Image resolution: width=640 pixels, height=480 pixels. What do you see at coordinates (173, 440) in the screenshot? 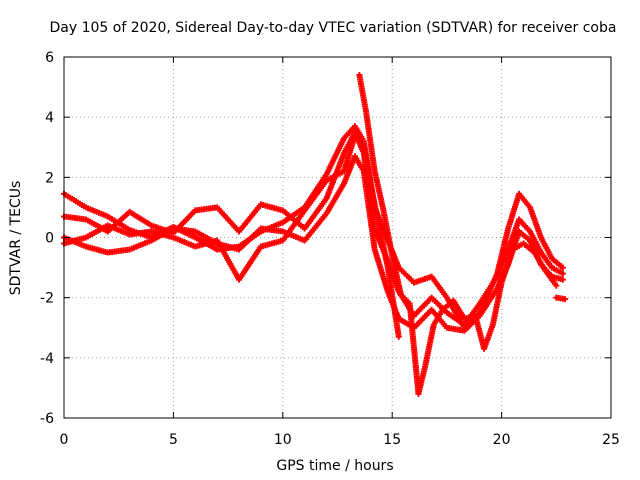
I see `x-tick-label: 5` at bounding box center [173, 440].